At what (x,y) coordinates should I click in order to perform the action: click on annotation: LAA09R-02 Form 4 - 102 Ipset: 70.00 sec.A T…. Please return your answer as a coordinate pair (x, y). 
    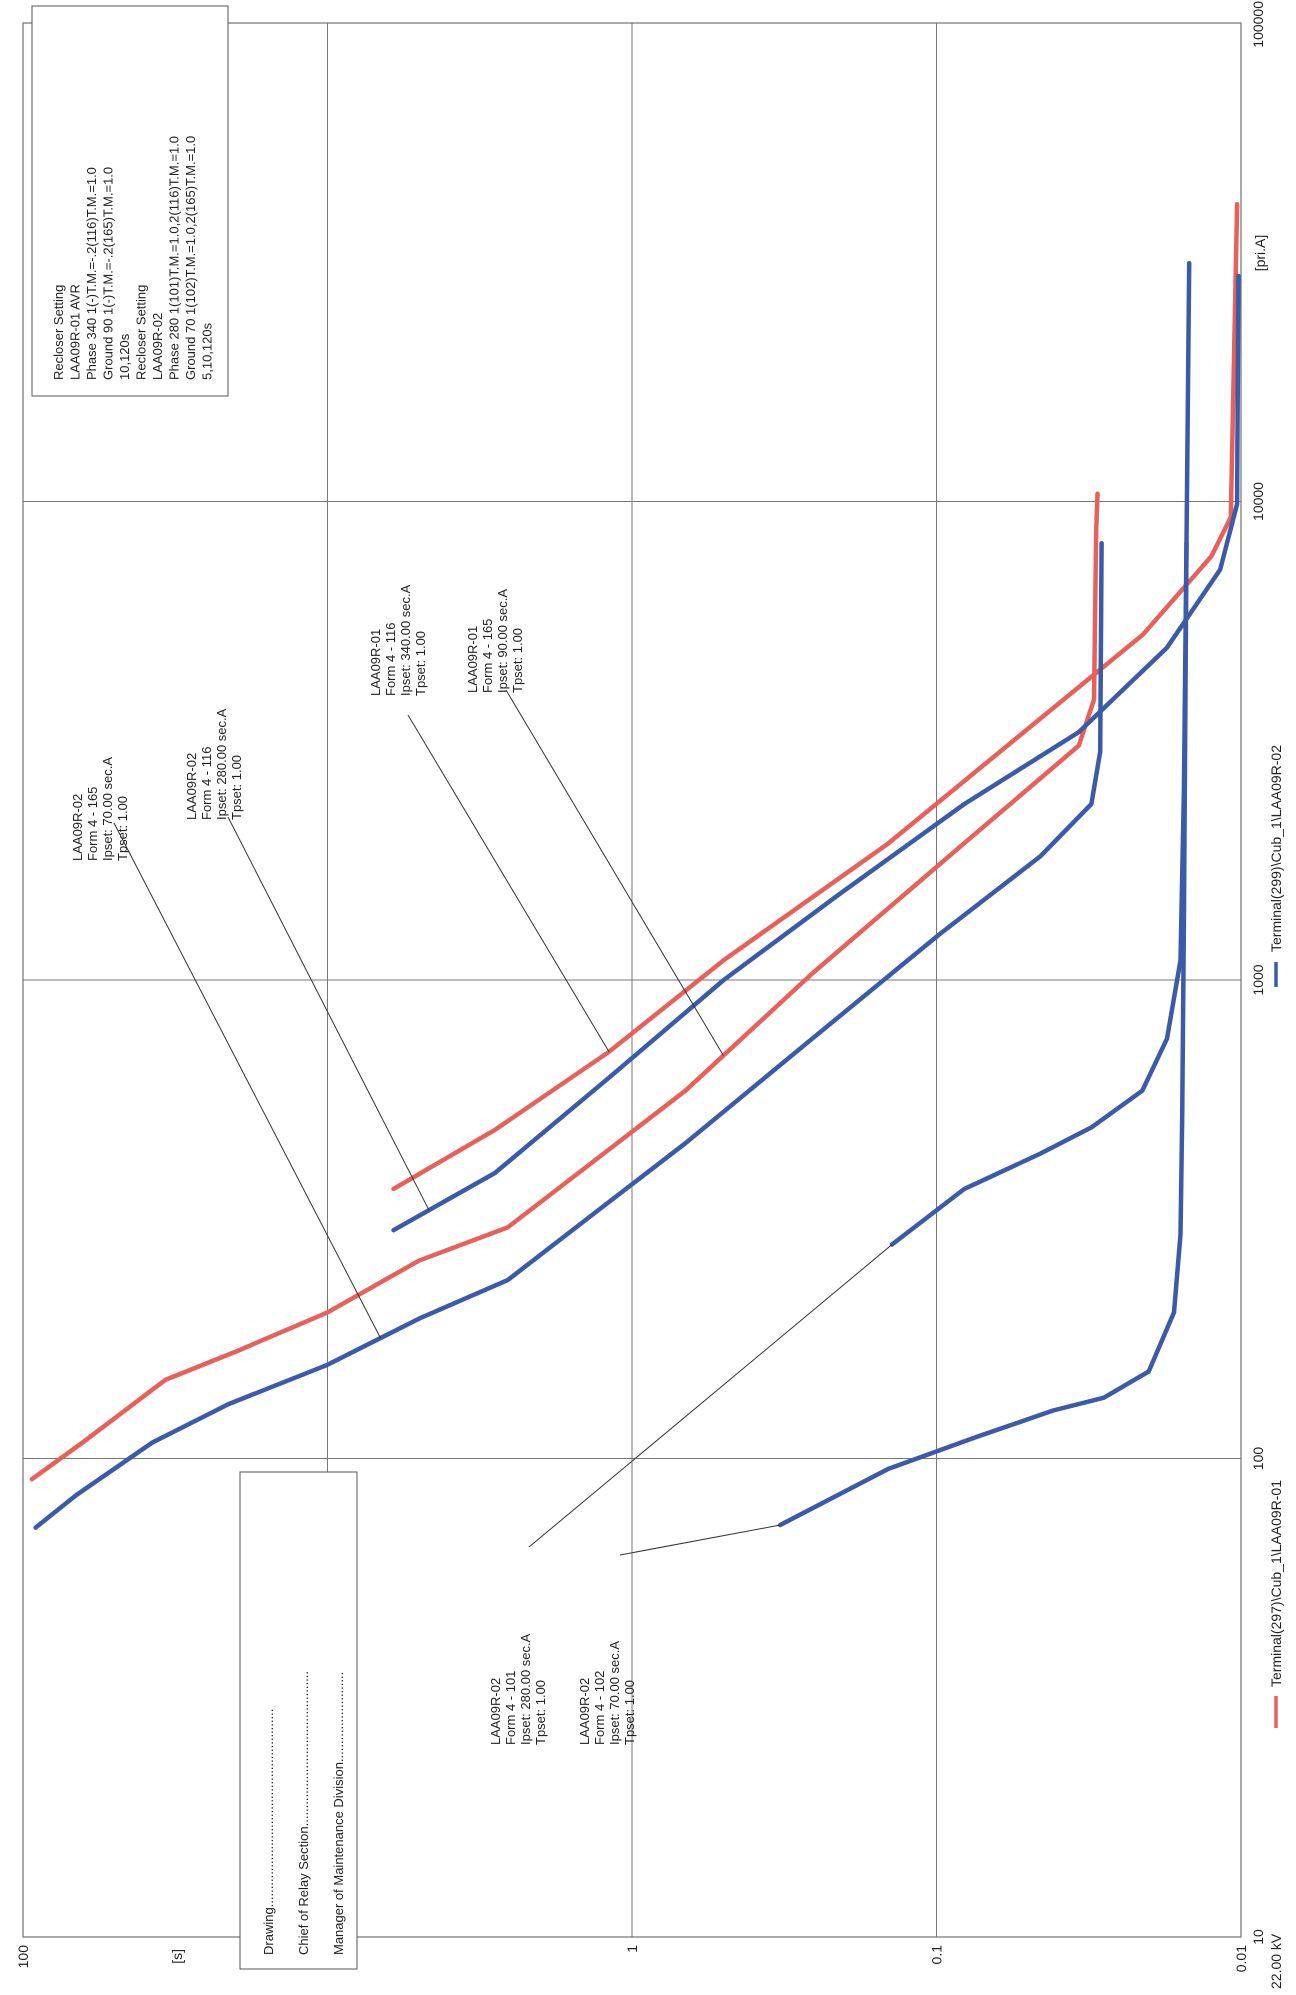
    Looking at the image, I should click on (679, 1634).